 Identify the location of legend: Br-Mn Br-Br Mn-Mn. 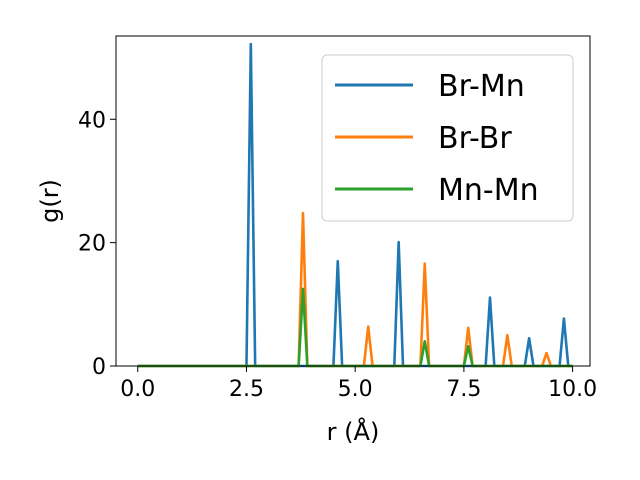
(447, 138).